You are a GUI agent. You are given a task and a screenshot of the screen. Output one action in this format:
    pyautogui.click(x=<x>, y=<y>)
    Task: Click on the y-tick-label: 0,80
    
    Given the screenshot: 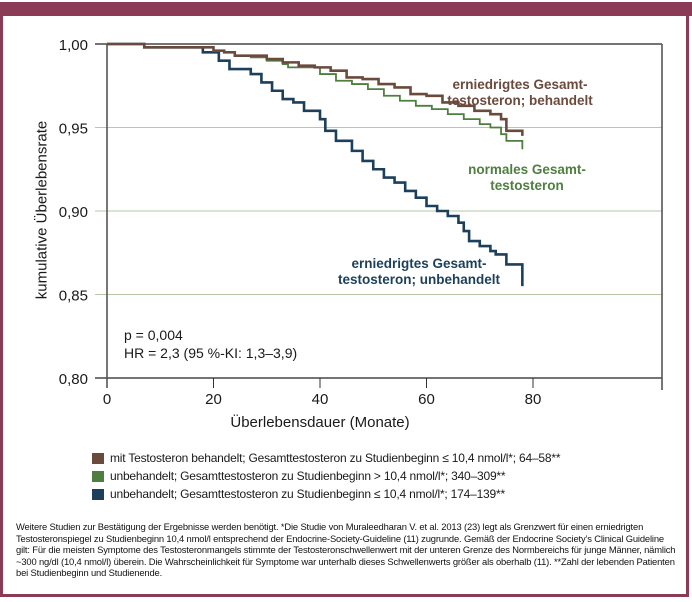 What is the action you would take?
    pyautogui.click(x=73, y=379)
    